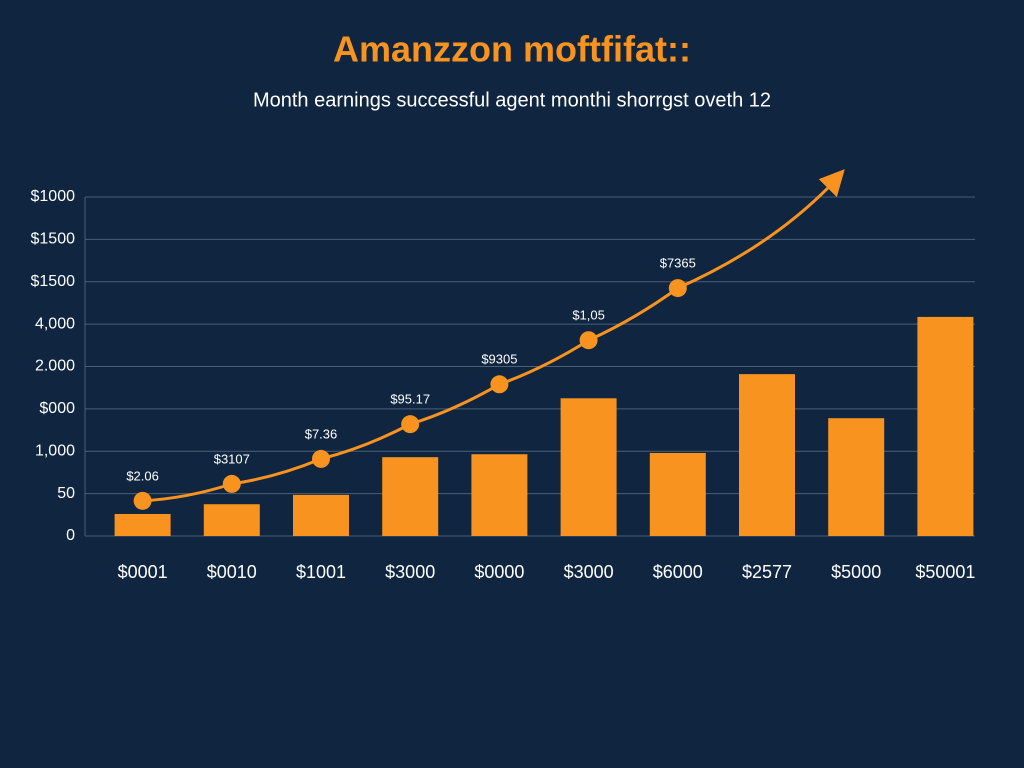  Describe the element at coordinates (831, 183) in the screenshot. I see `arrow-head` at that location.